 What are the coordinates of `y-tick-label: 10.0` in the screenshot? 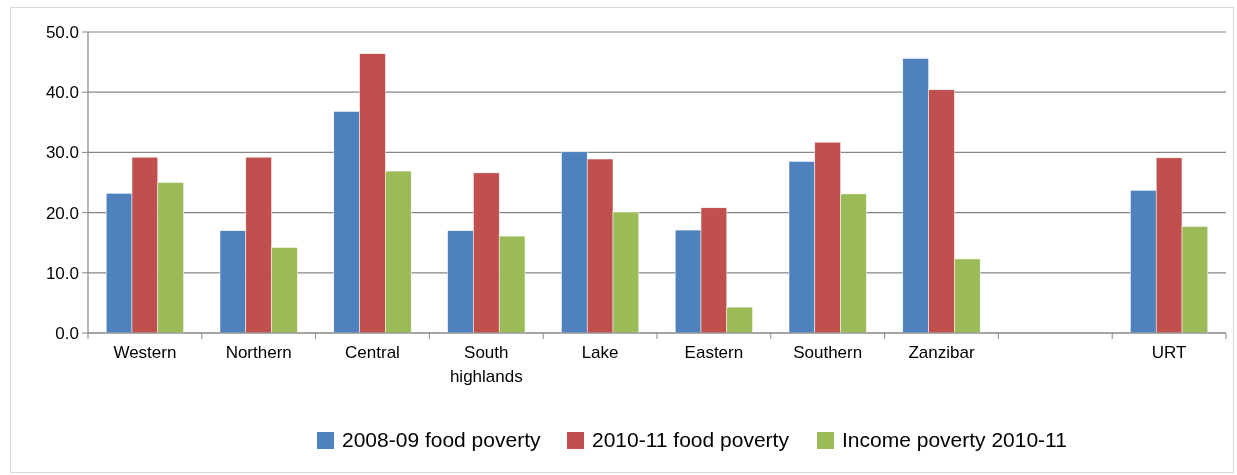 It's located at (62, 273).